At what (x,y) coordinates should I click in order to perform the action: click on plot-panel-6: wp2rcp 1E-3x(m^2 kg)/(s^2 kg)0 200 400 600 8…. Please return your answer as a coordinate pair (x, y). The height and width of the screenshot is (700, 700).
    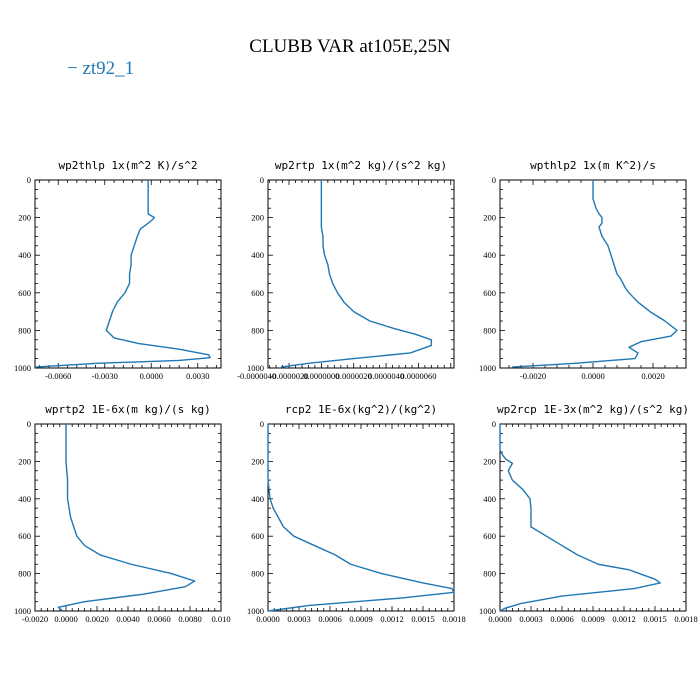
    Looking at the image, I should click on (588, 513).